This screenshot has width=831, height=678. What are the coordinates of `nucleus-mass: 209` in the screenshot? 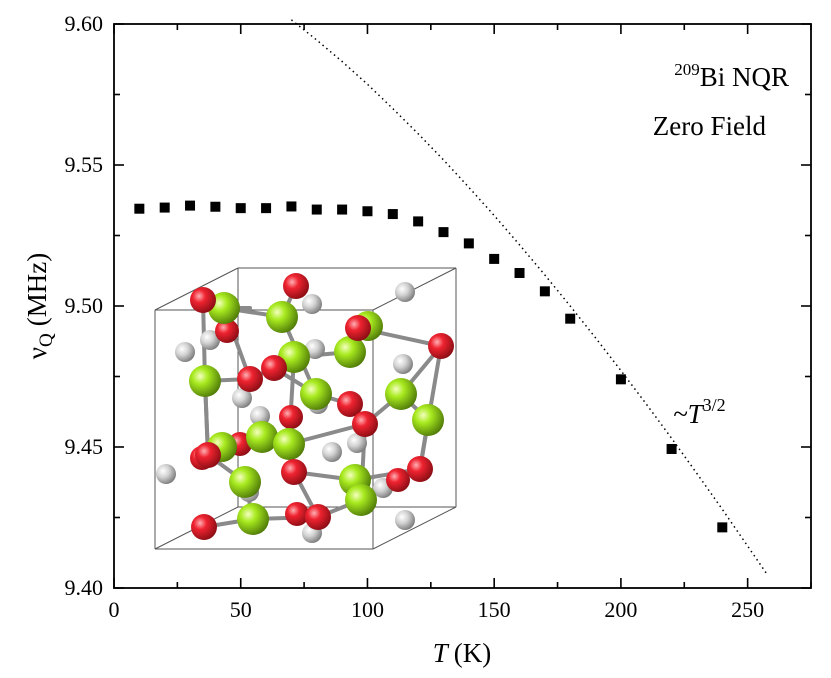 It's located at (687, 69).